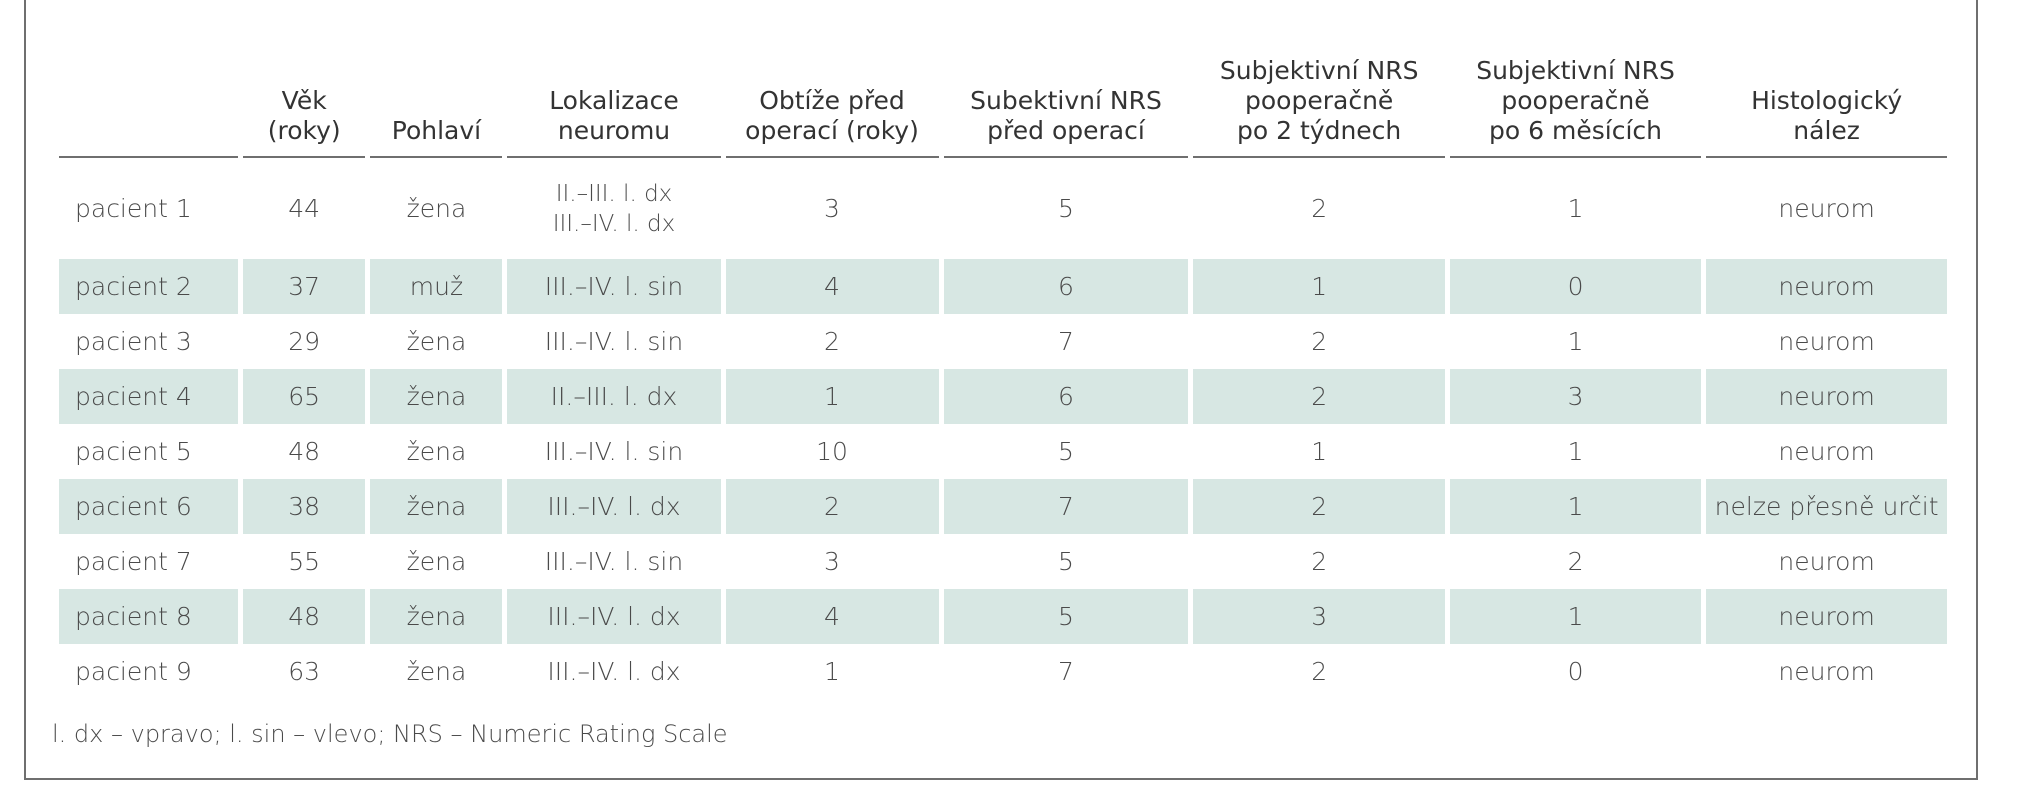 This screenshot has height=800, width=2023. What do you see at coordinates (304, 616) in the screenshot?
I see `age-cell: 48` at bounding box center [304, 616].